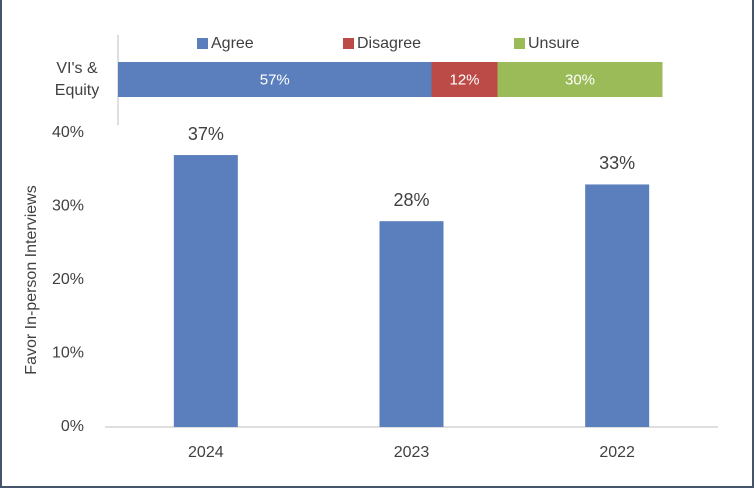 This screenshot has height=490, width=756. I want to click on legend-label: Agree, so click(232, 43).